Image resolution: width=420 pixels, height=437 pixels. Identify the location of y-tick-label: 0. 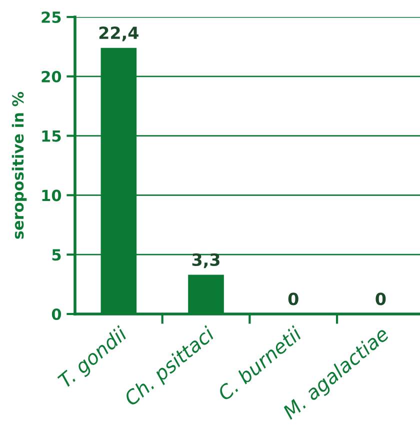
(57, 314).